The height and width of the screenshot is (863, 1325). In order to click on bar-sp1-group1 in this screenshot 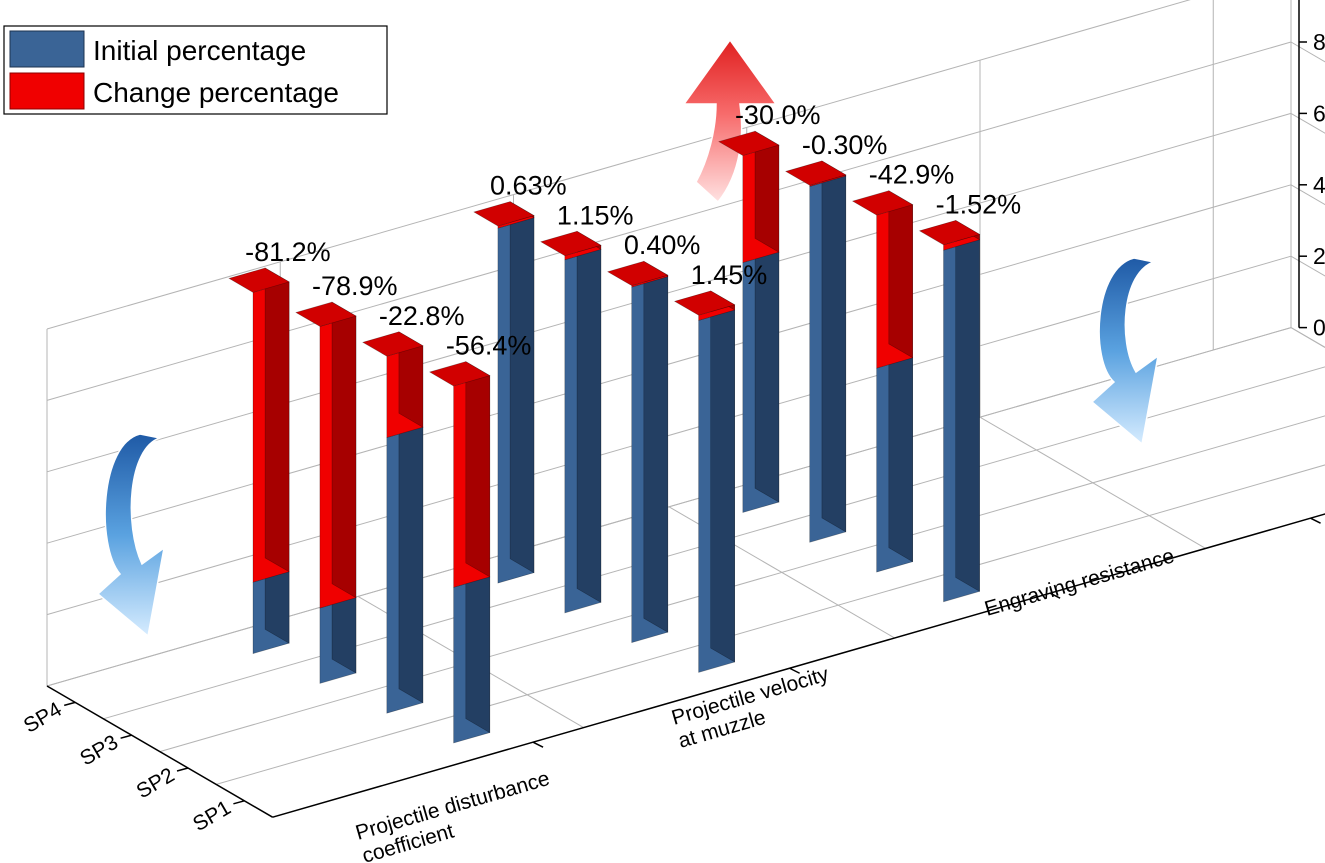, I will do `click(459, 552)`.